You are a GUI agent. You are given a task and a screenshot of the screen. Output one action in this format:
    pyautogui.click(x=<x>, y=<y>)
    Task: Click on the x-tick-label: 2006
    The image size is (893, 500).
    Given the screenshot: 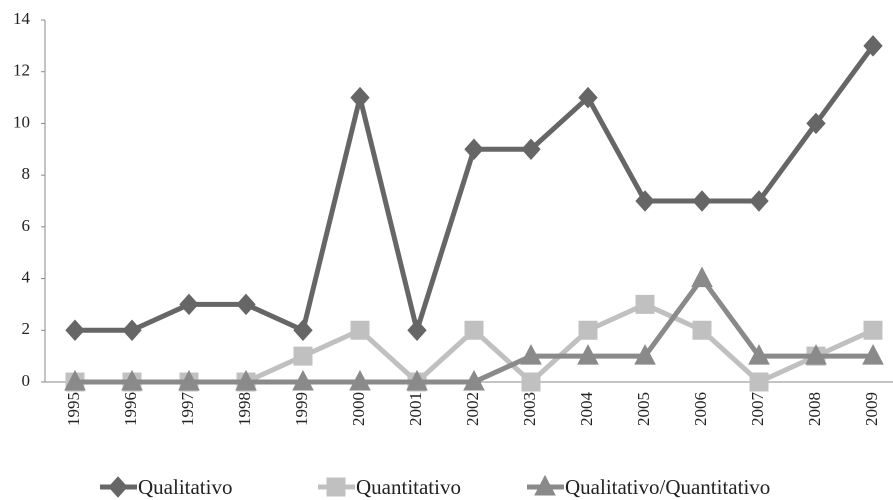 What is the action you would take?
    pyautogui.click(x=700, y=409)
    